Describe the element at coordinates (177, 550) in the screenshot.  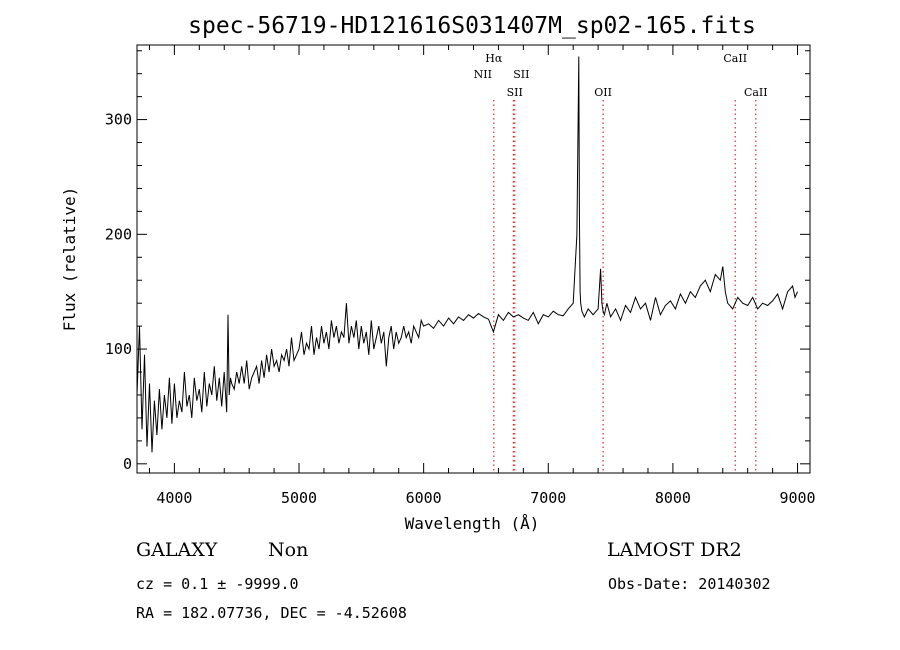
I see `object-class: GALAXY` at that location.